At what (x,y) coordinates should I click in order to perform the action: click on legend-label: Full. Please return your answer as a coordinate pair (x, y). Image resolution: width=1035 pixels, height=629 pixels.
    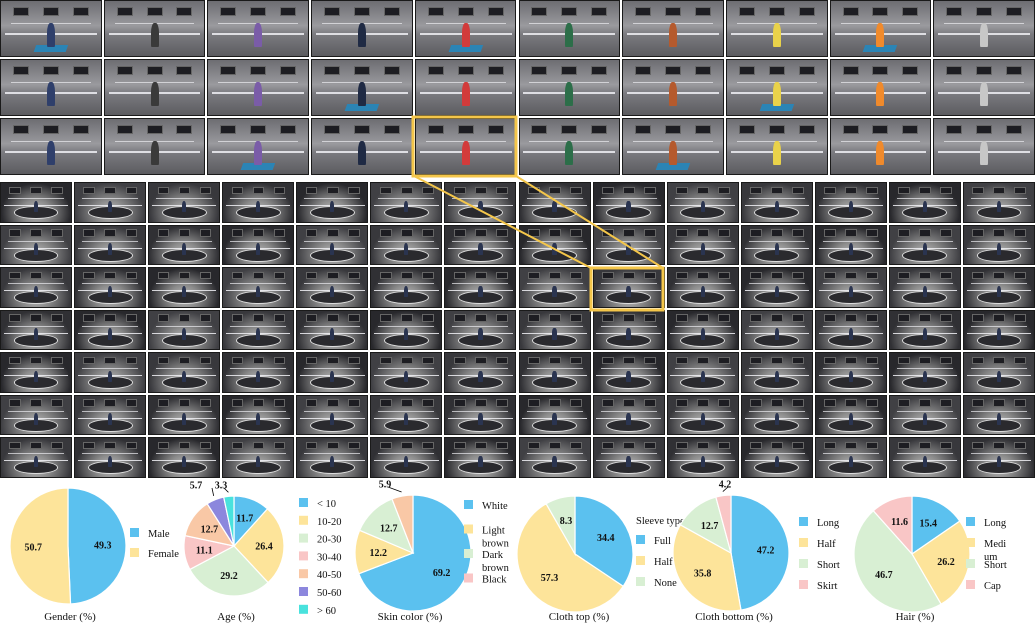
    Looking at the image, I should click on (662, 541).